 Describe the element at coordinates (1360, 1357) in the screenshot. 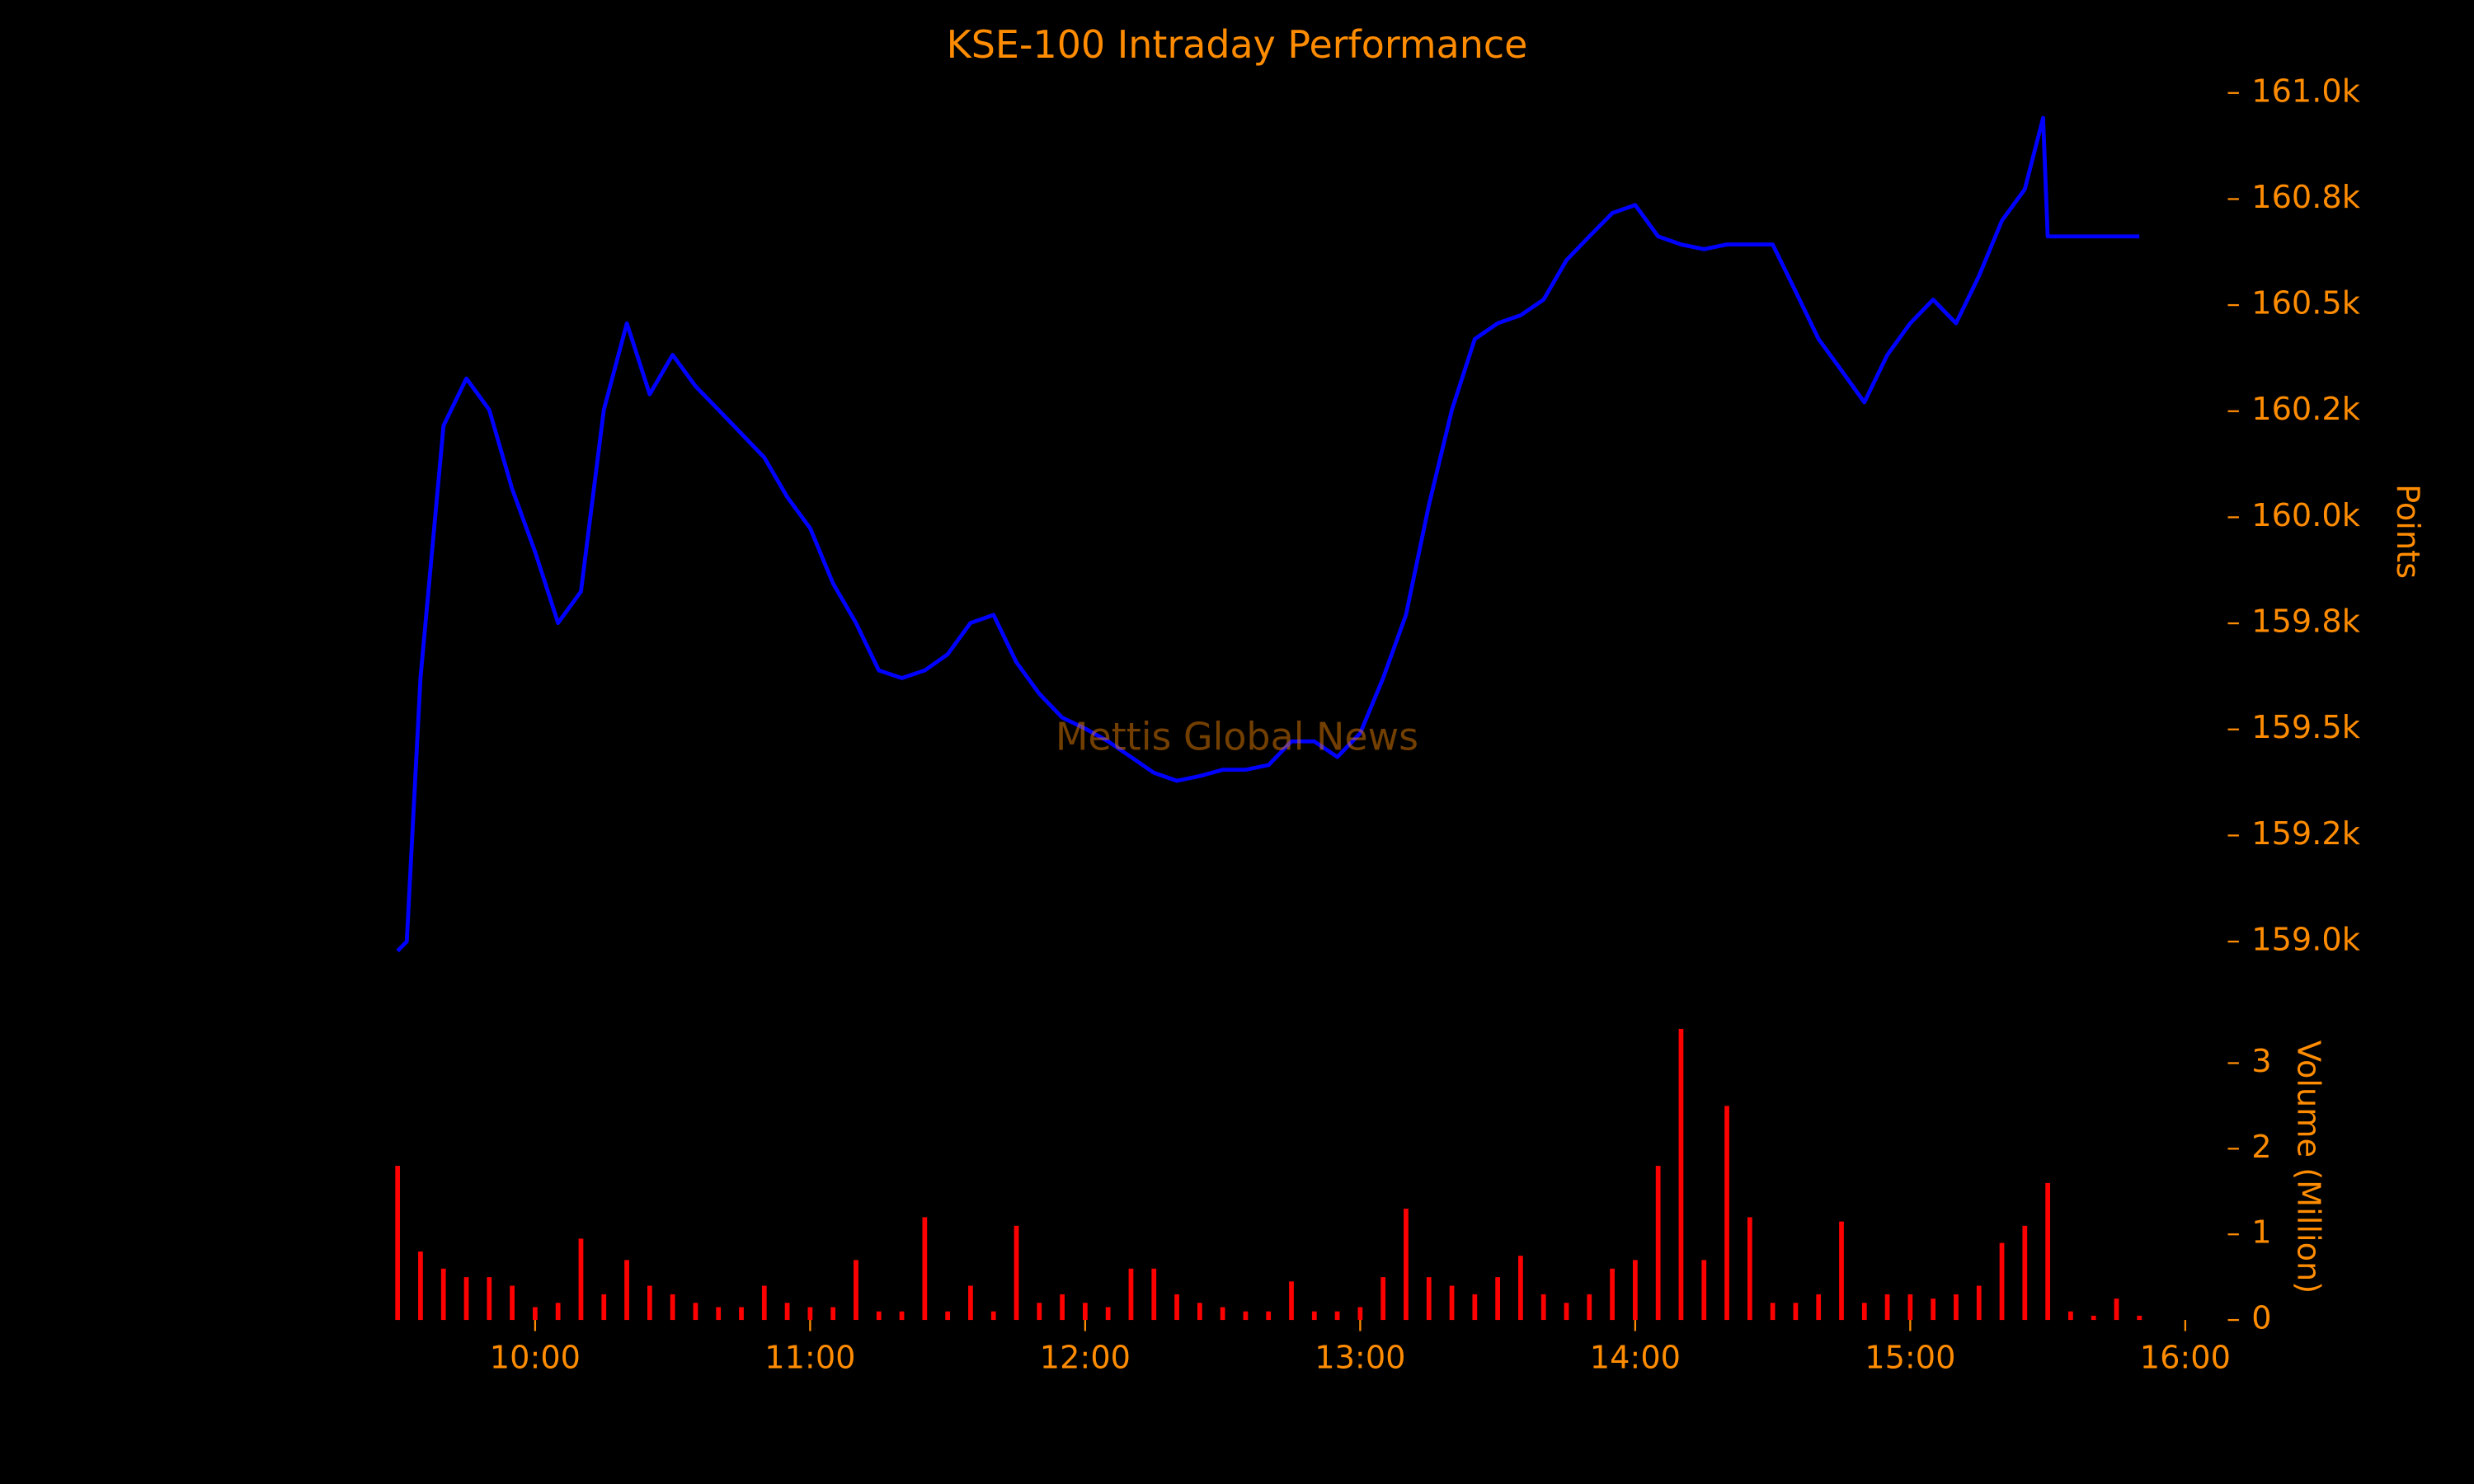

I see `x-tick-label: 13:00` at that location.